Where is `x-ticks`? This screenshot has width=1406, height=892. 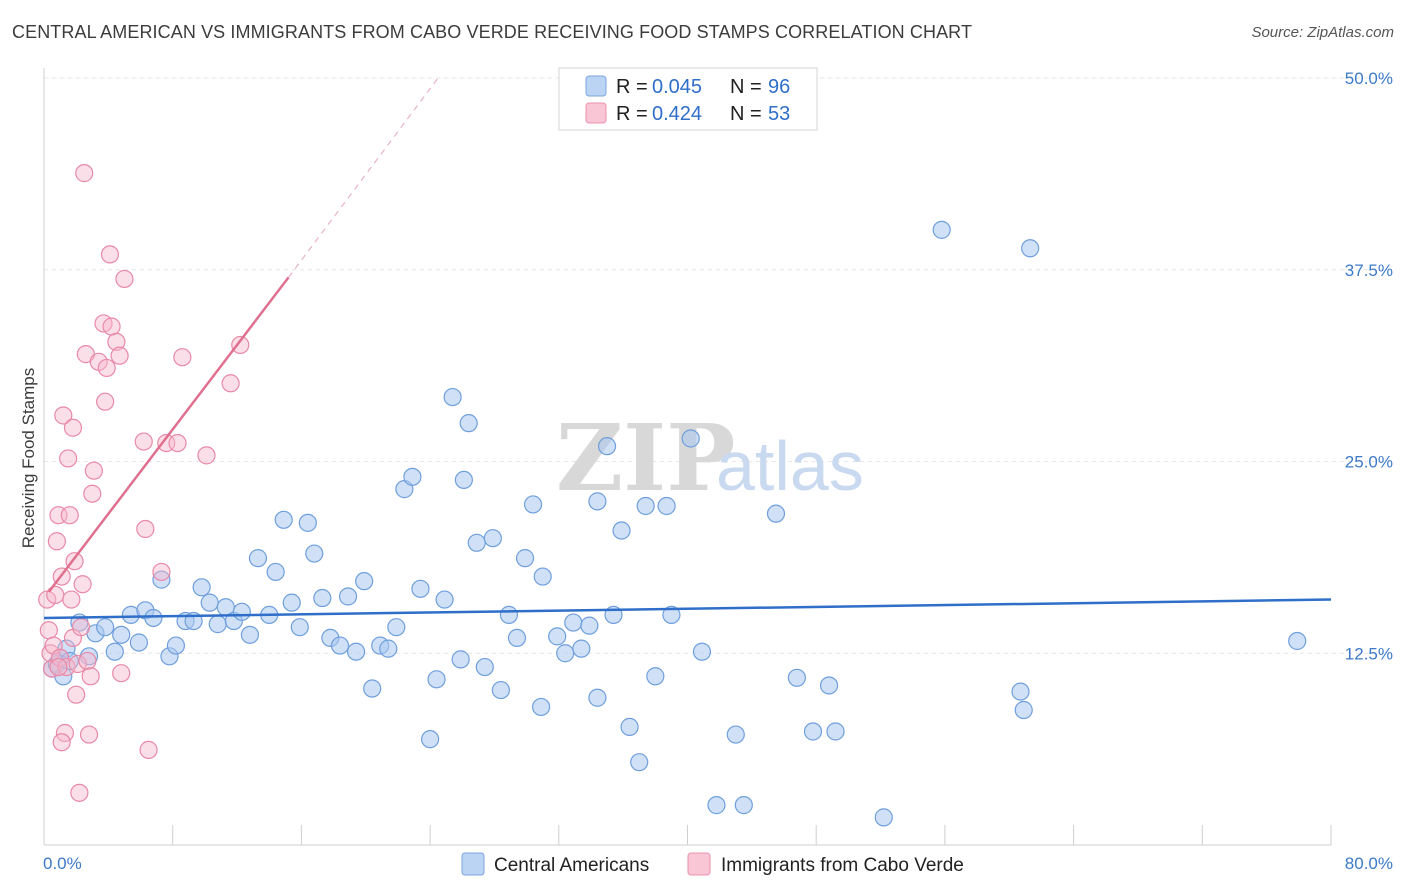 x-ticks is located at coordinates (687, 835).